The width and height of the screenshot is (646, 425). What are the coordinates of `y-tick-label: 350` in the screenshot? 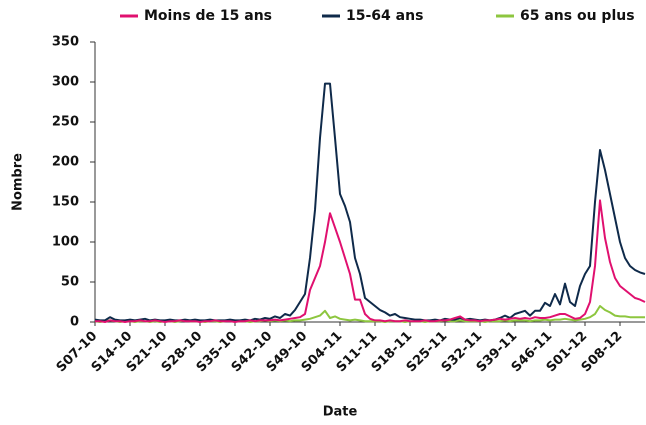 It's located at (65, 42).